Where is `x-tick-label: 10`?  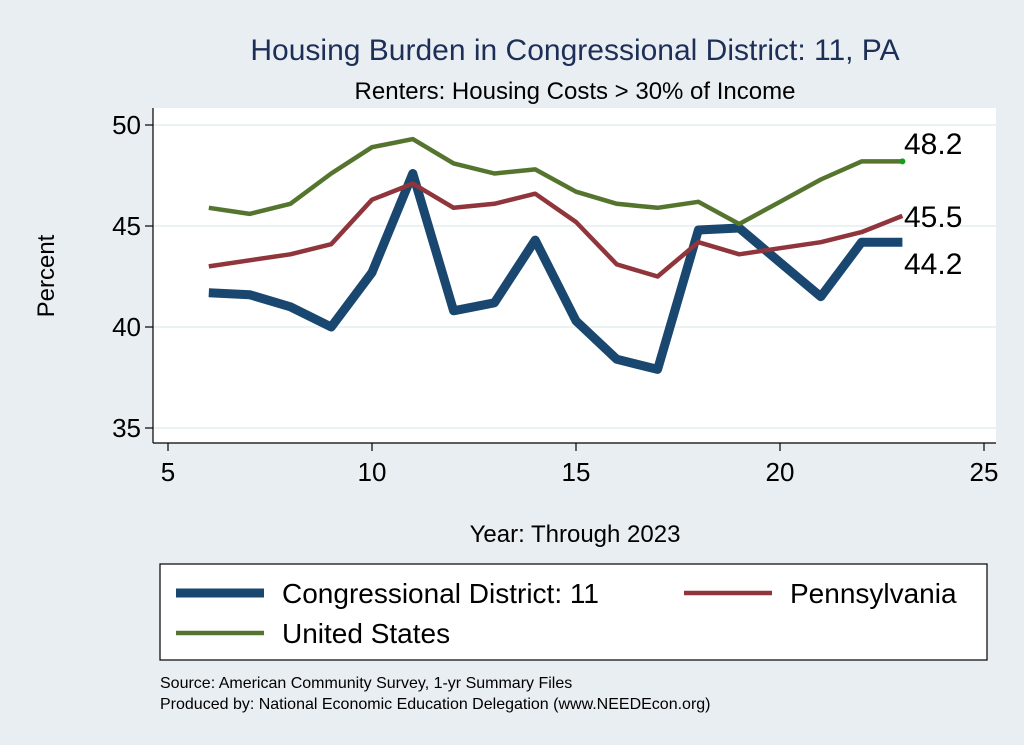
x-tick-label: 10 is located at coordinates (372, 472).